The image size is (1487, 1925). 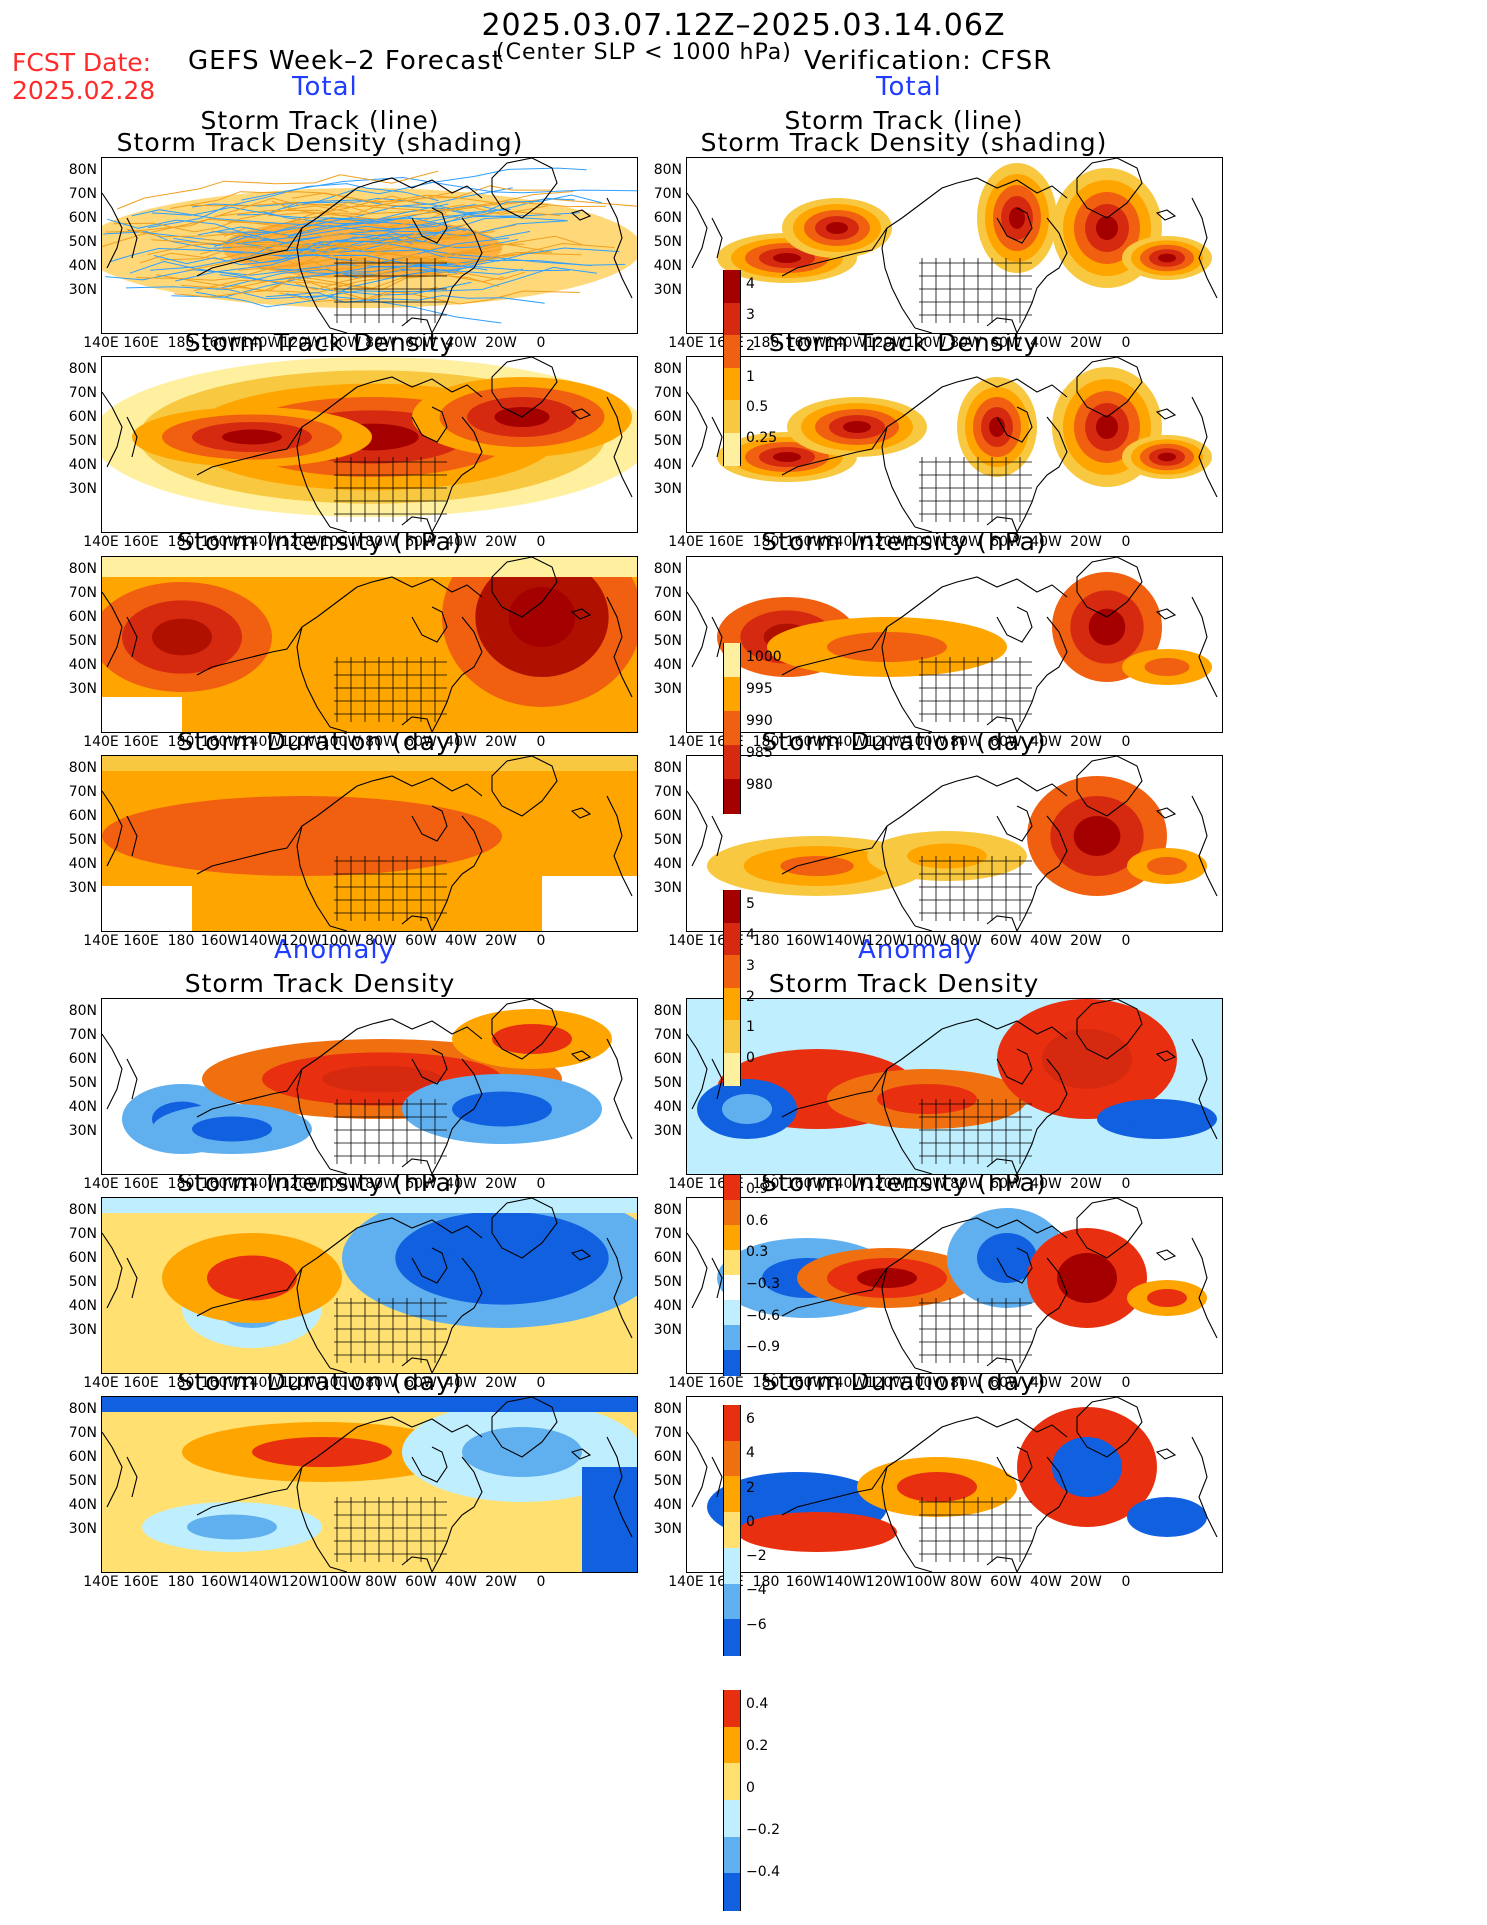 I want to click on section-total-right: Total, so click(x=909, y=87).